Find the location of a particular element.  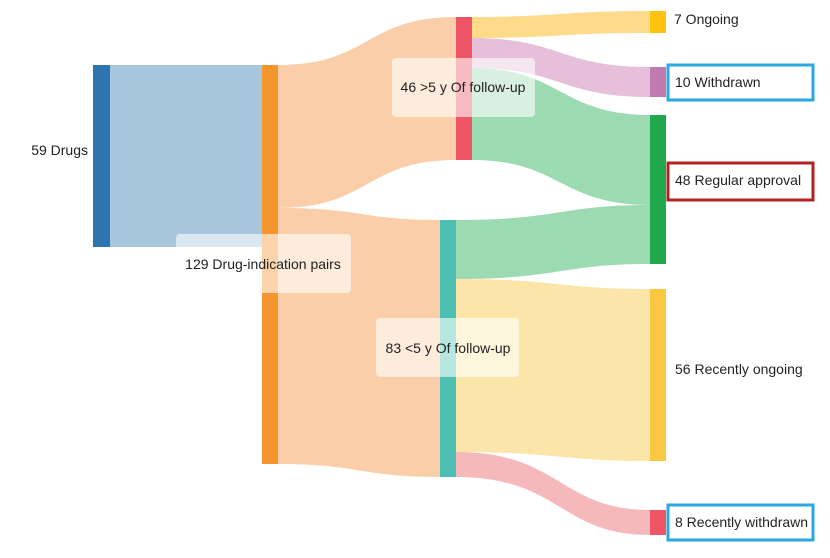

node-label-over5: 46 >5 y Of follow-up is located at coordinates (463, 87).